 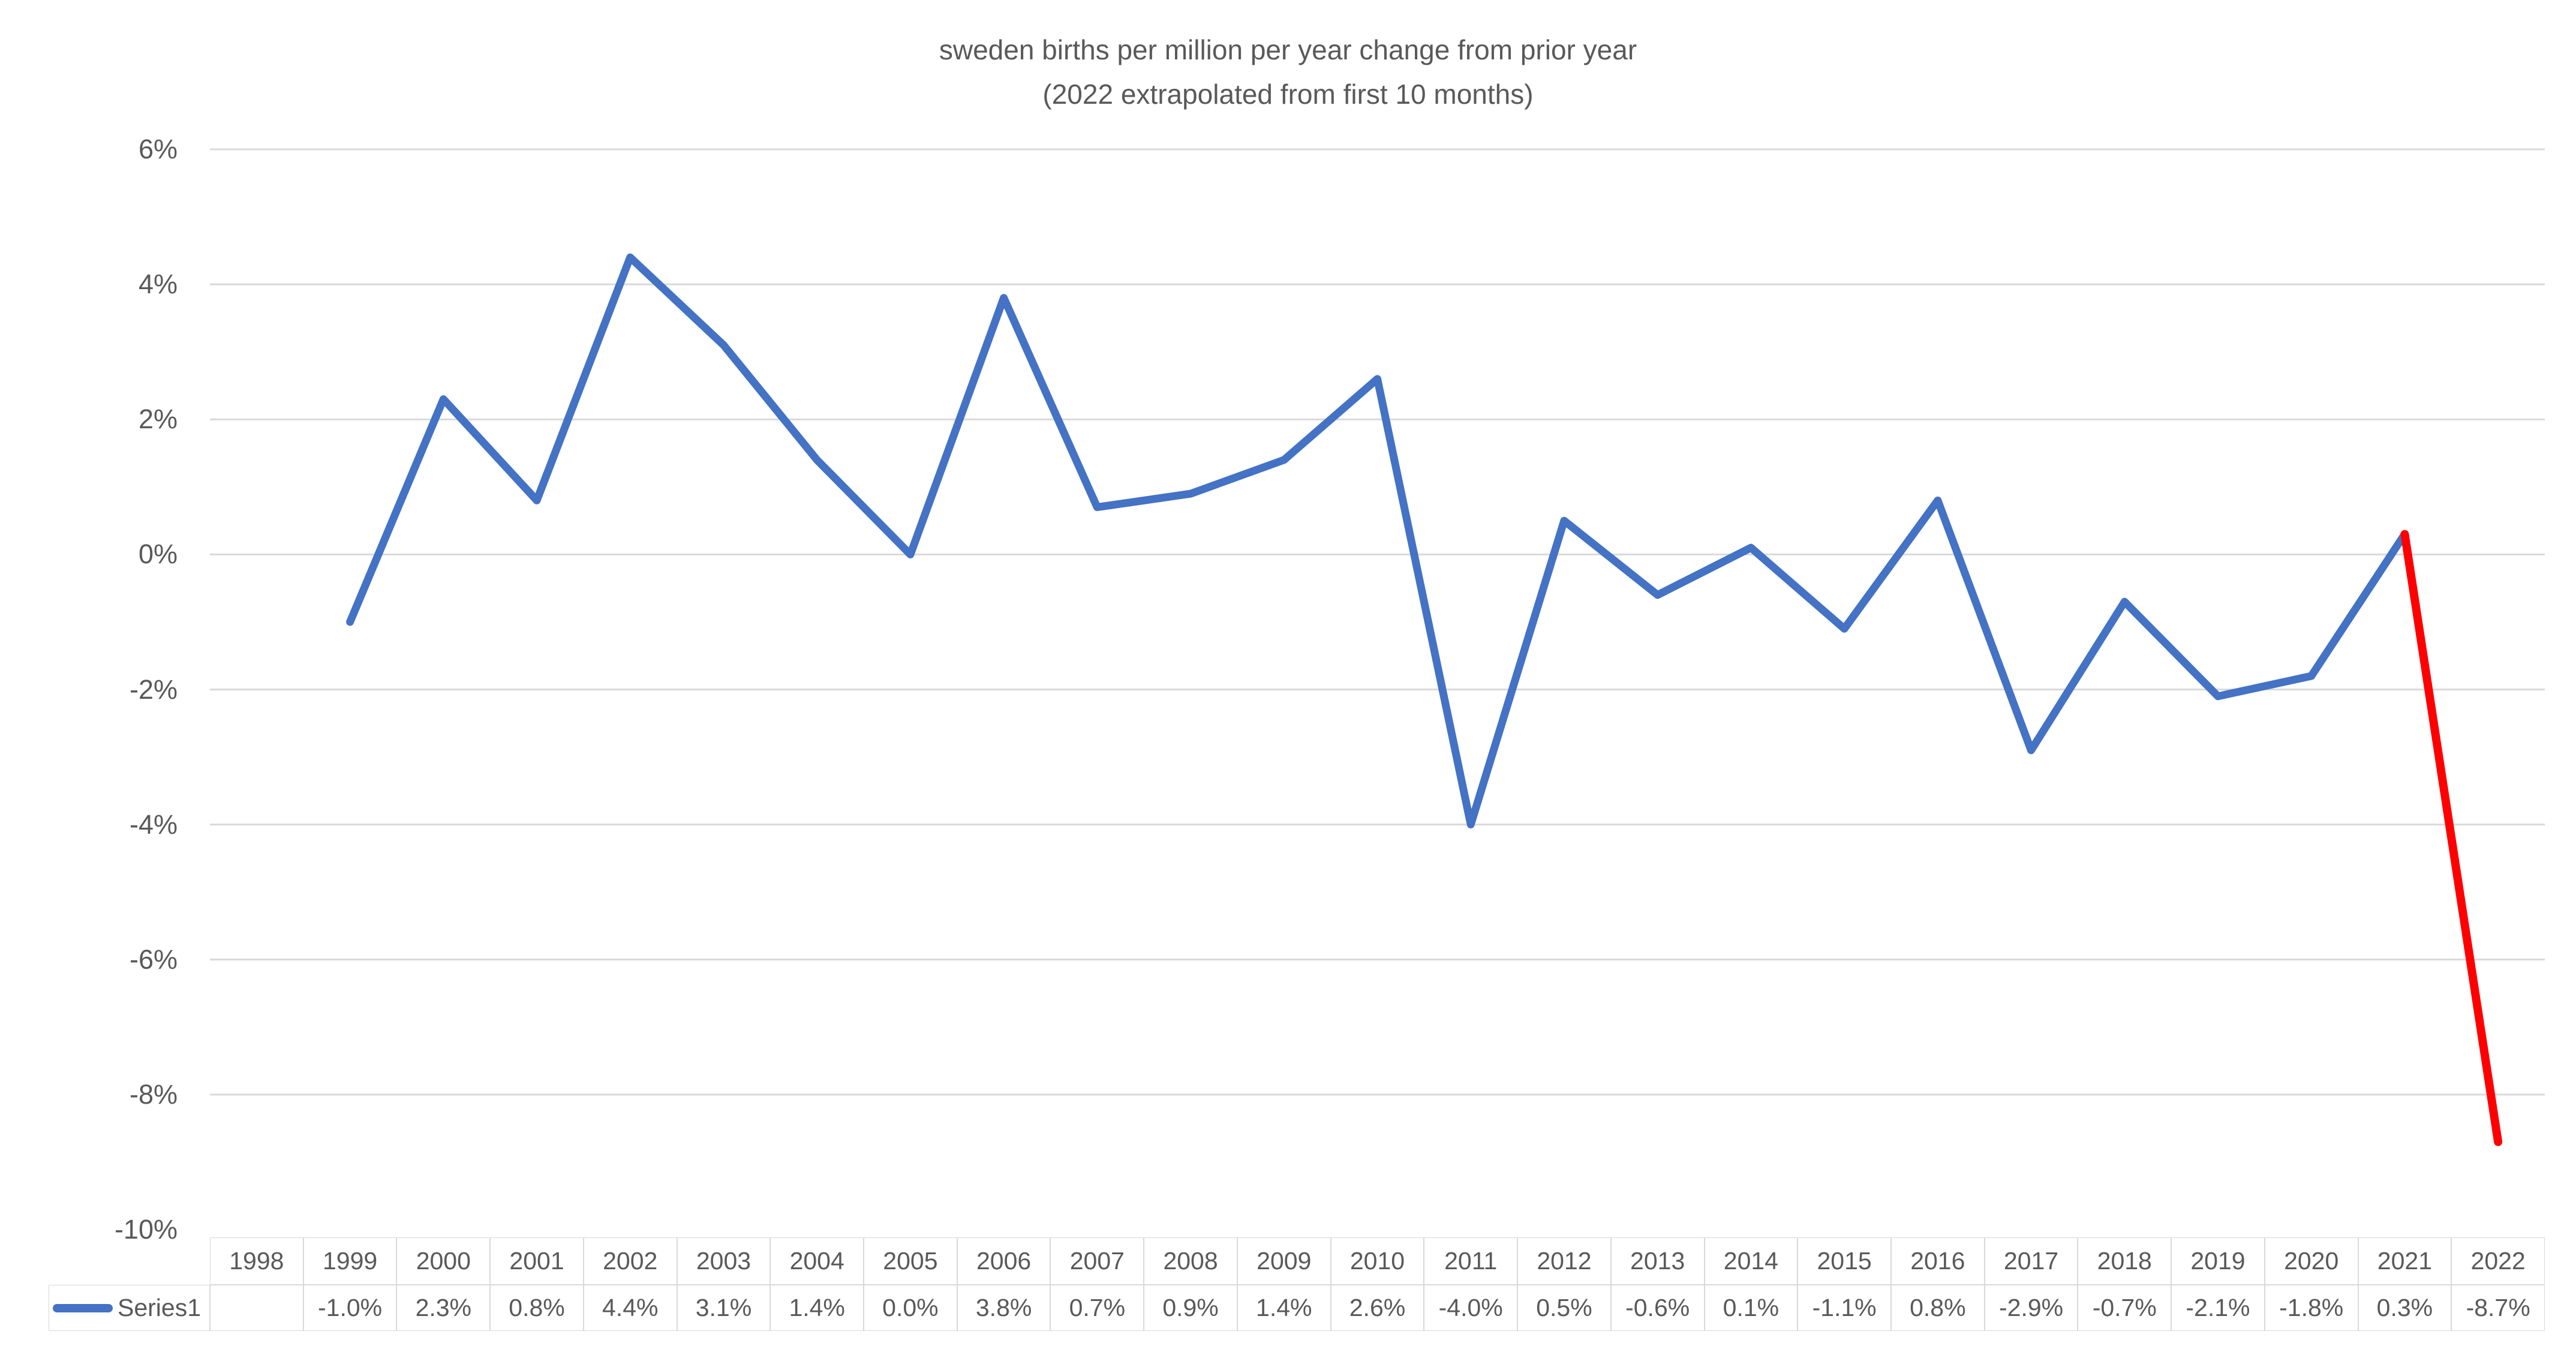 I want to click on table-year-cell: 2020, so click(x=2311, y=1261).